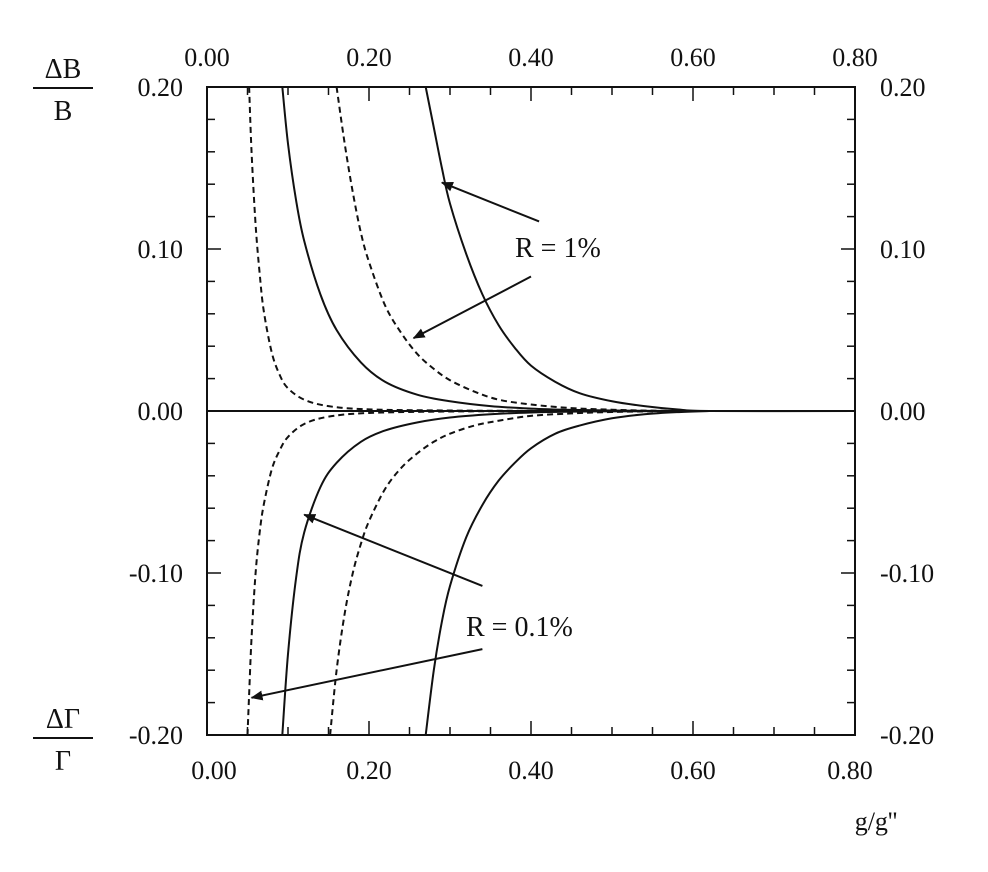  What do you see at coordinates (907, 573) in the screenshot?
I see `y-tick-label-right: -0.10` at bounding box center [907, 573].